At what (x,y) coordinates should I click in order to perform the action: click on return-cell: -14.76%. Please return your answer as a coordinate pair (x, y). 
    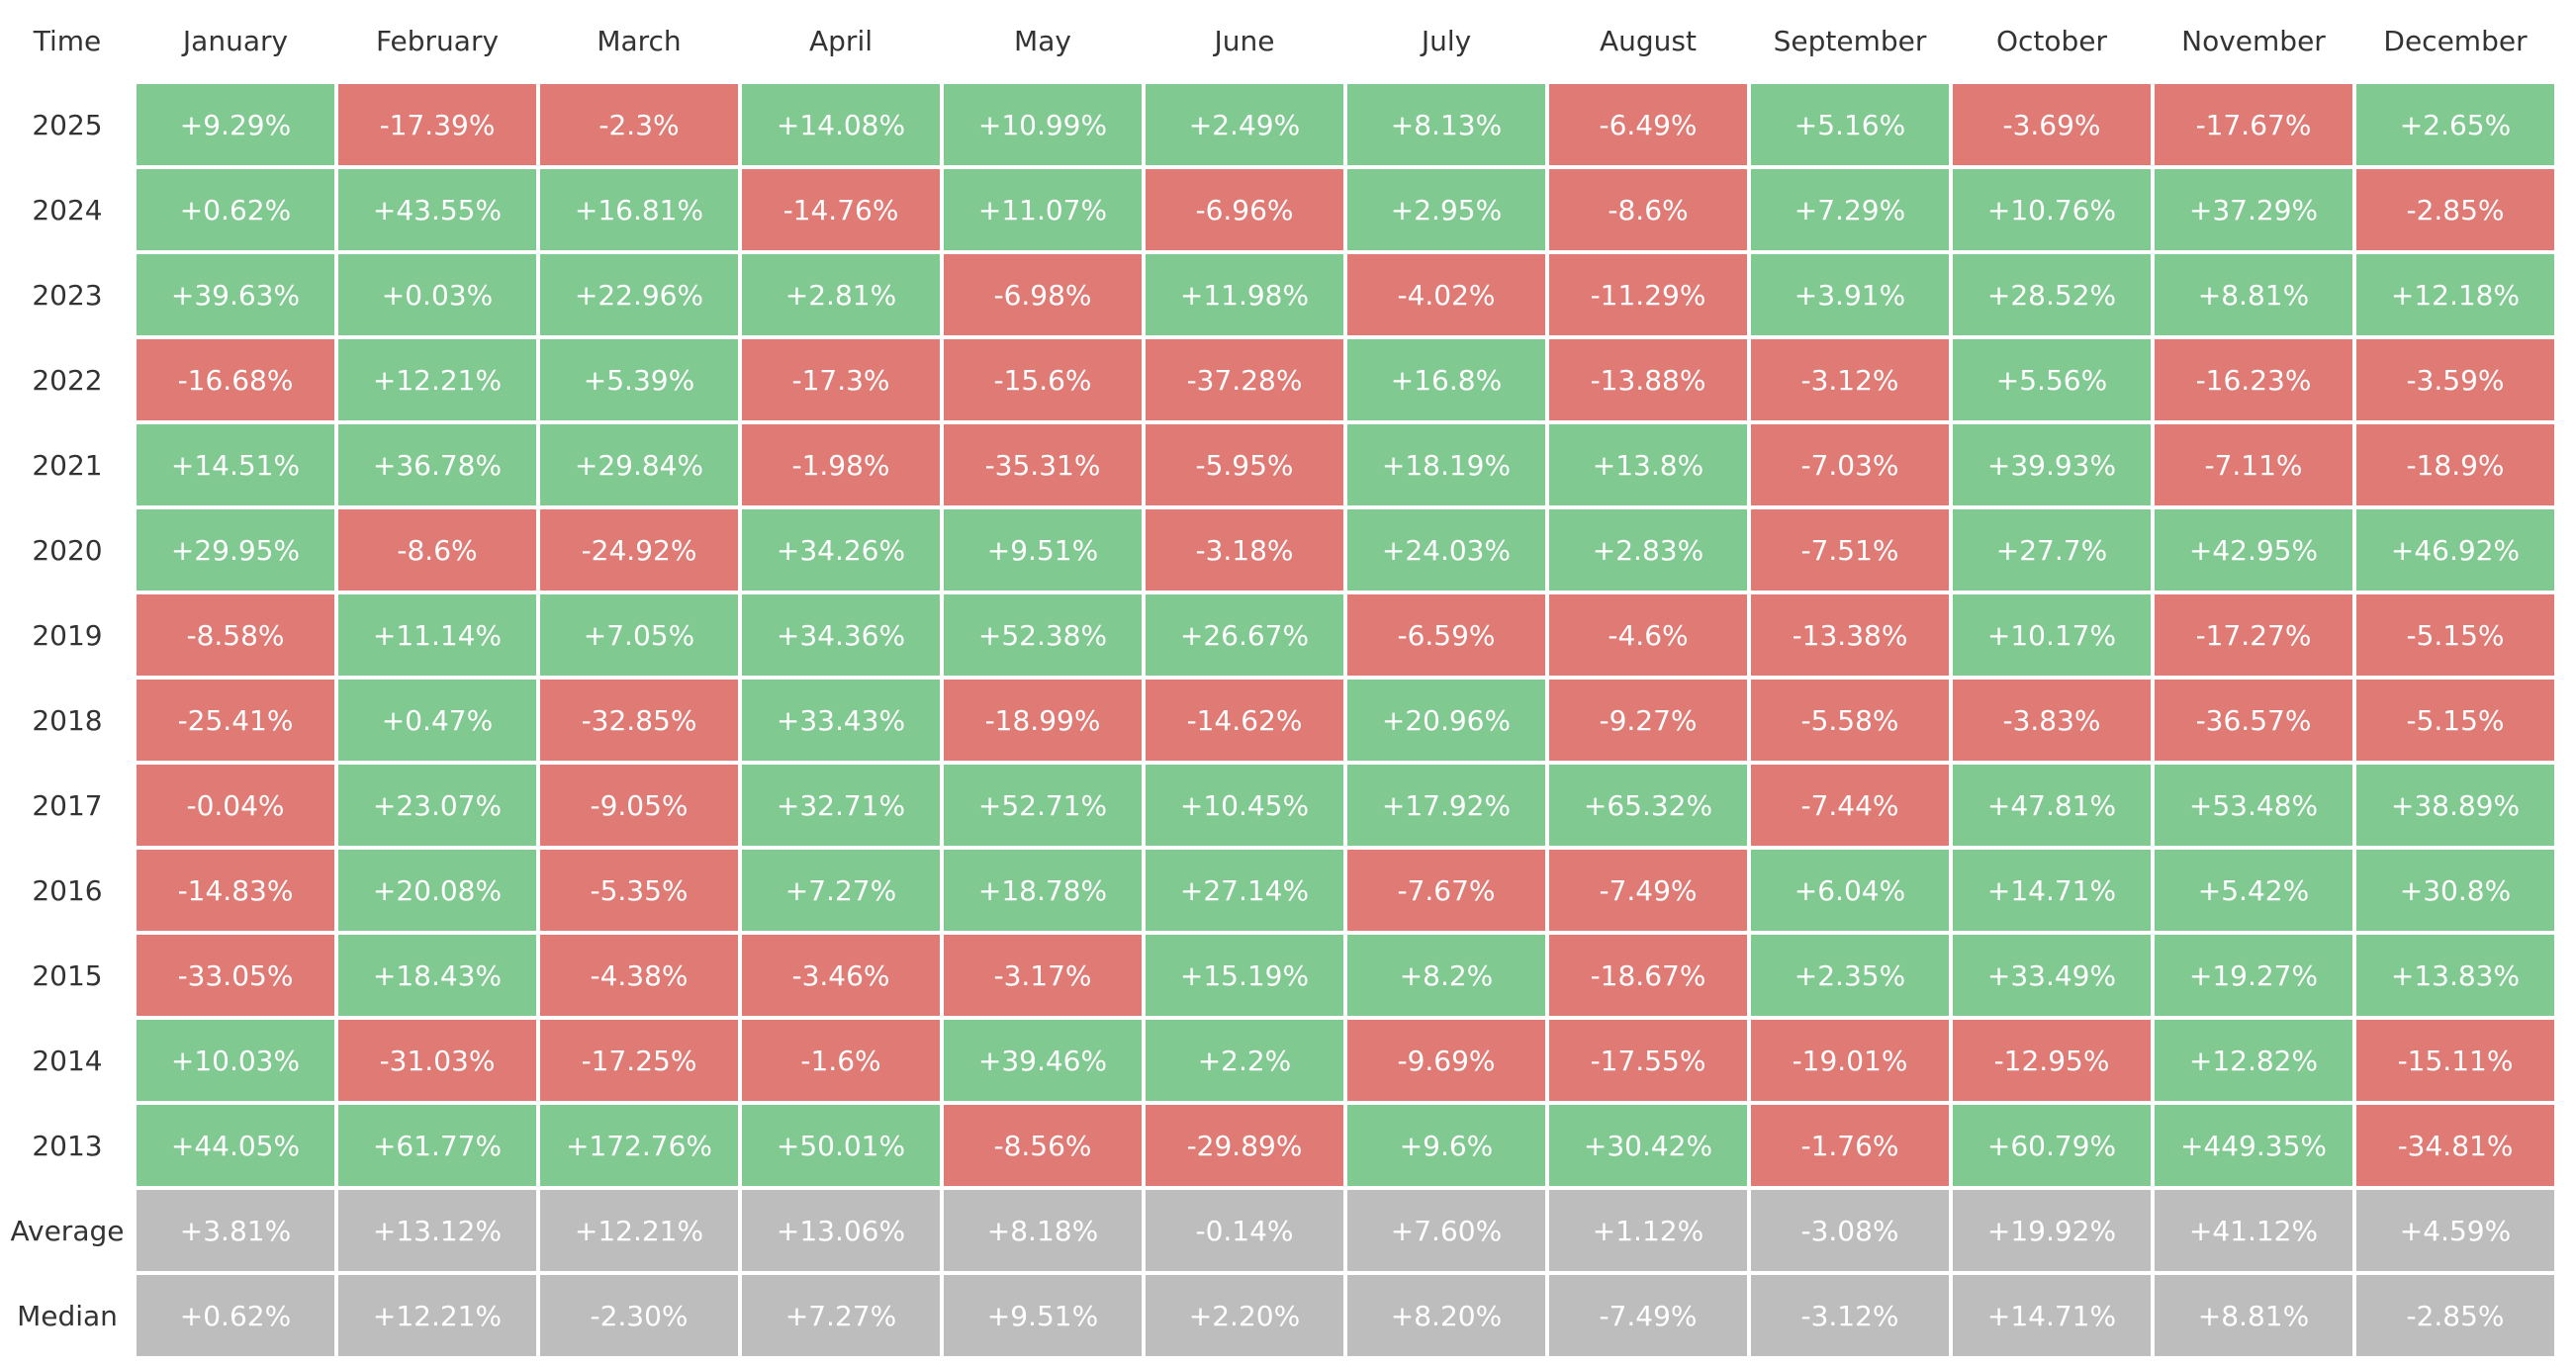
    Looking at the image, I should click on (841, 209).